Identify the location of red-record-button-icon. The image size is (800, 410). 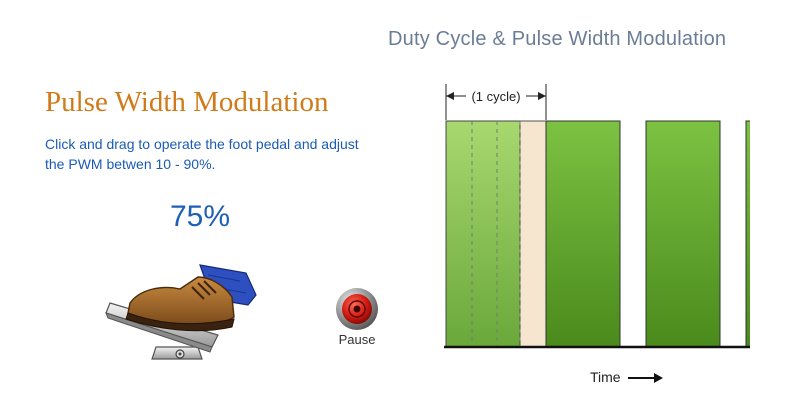
(357, 309).